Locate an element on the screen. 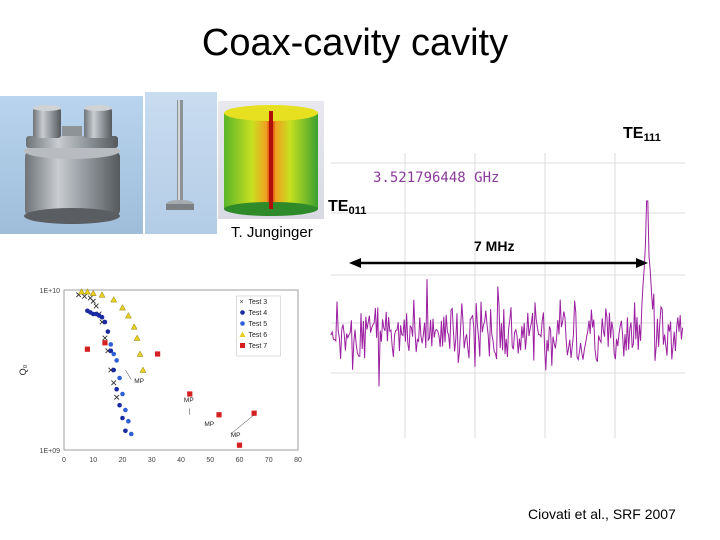 The width and height of the screenshot is (720, 540). x-tick-label: 30 is located at coordinates (152, 460).